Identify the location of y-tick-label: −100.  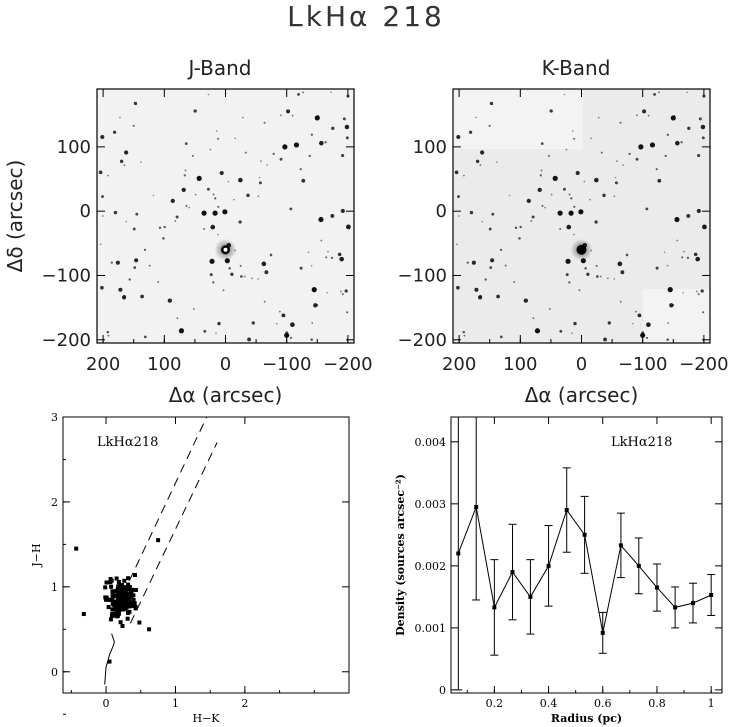
(422, 275).